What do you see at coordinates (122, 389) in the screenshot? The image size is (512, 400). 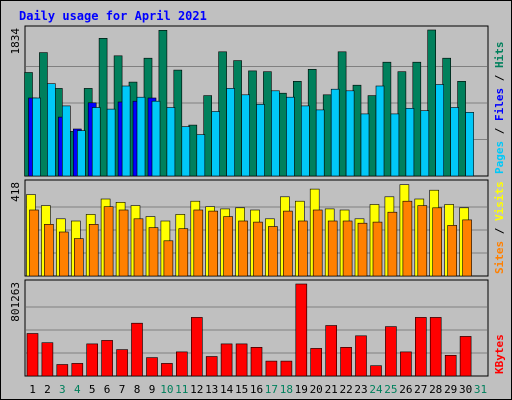 I see `x-tick-label: 7` at bounding box center [122, 389].